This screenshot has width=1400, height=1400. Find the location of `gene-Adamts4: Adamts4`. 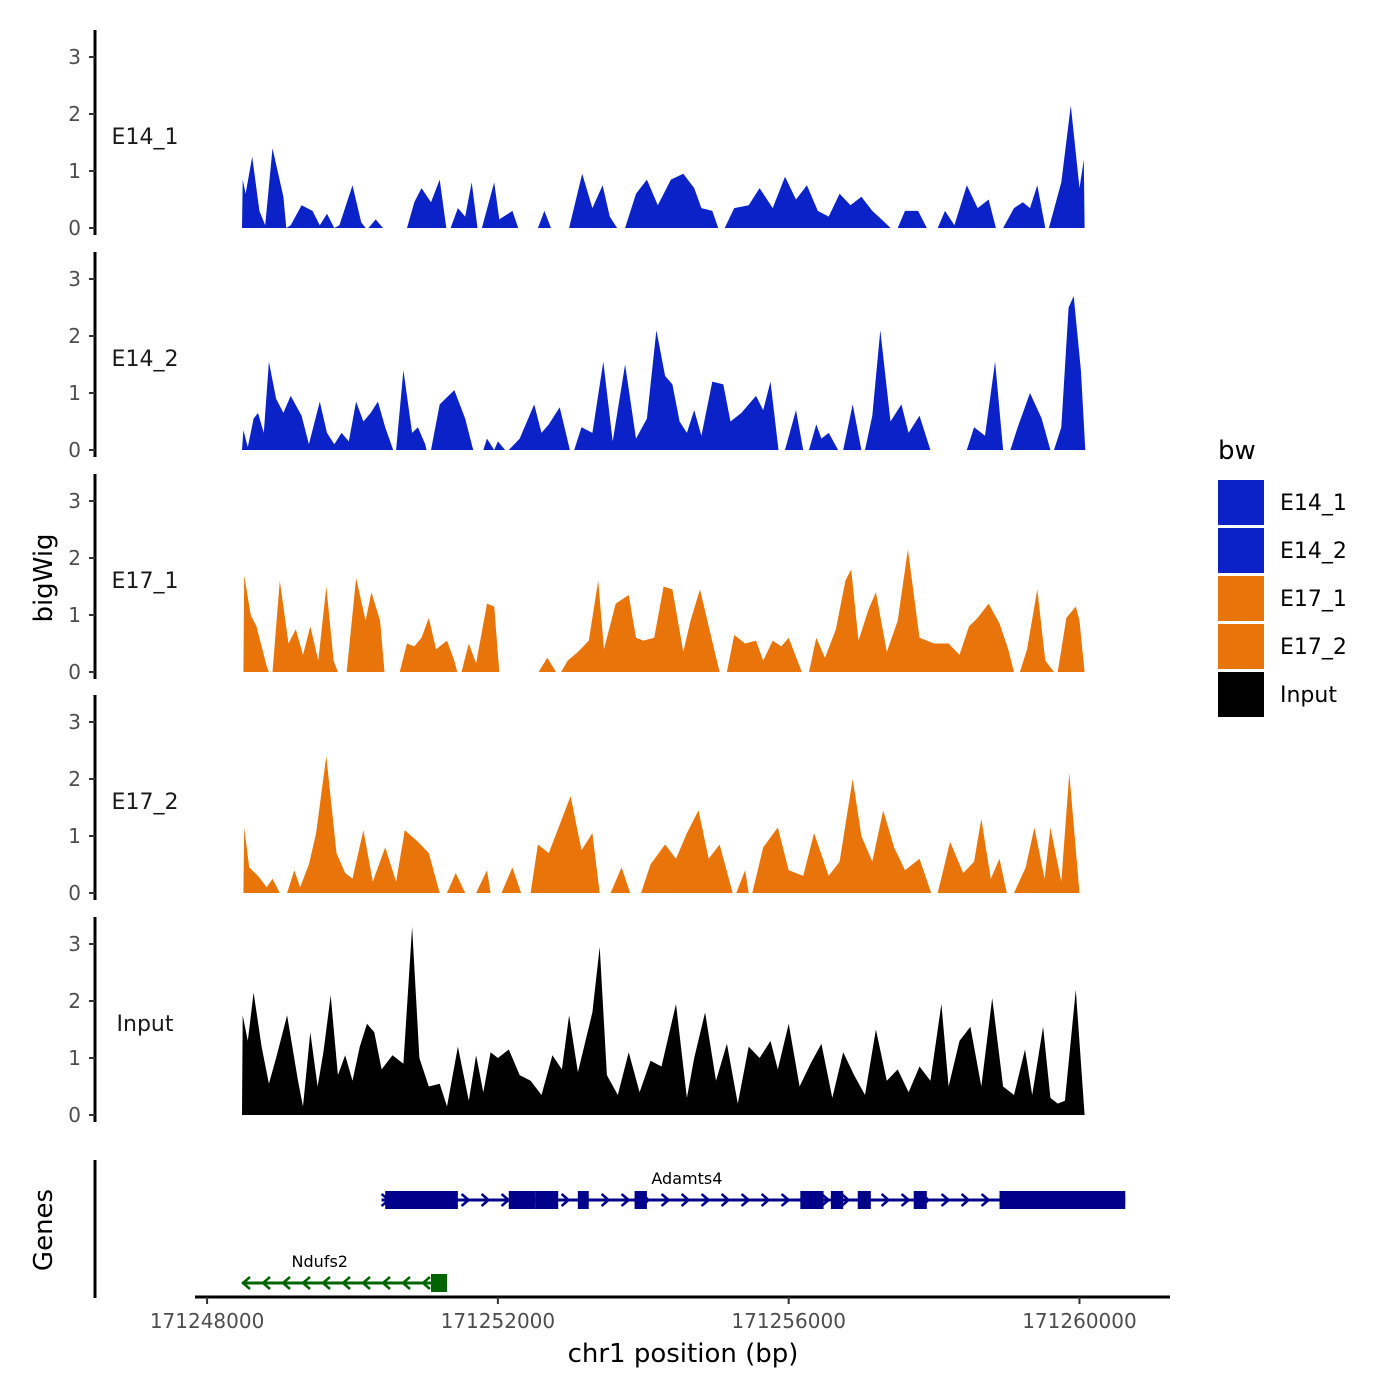

gene-Adamts4: Adamts4 is located at coordinates (753, 1189).